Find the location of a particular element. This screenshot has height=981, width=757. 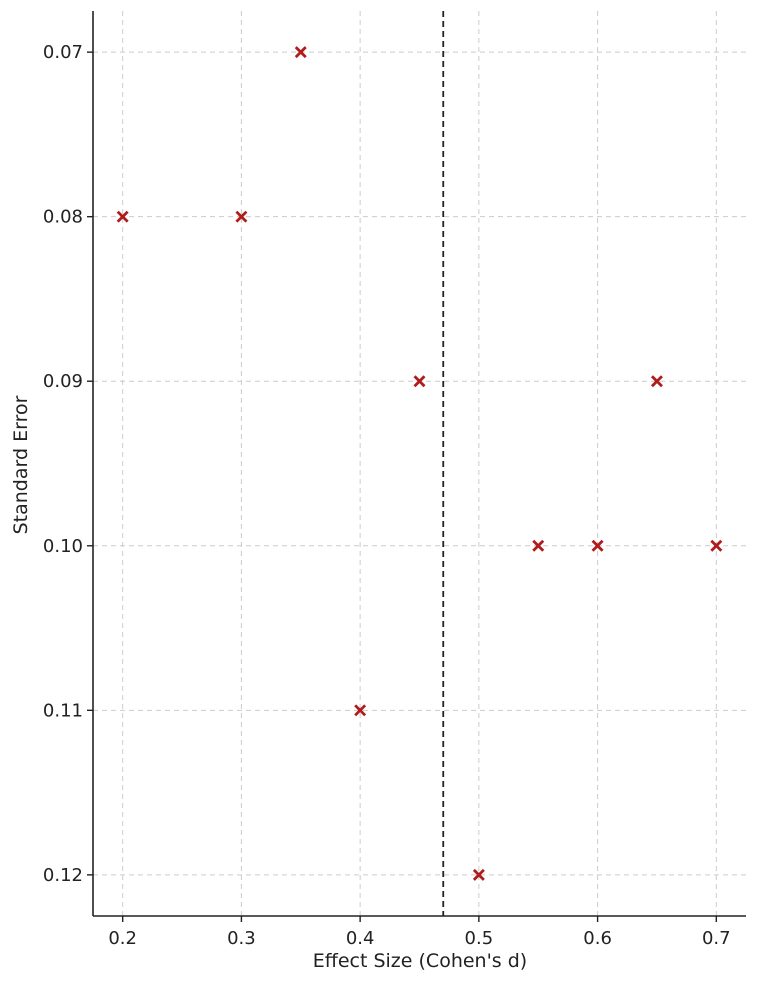

y-tick-label-1: 0.08 is located at coordinates (63, 217).